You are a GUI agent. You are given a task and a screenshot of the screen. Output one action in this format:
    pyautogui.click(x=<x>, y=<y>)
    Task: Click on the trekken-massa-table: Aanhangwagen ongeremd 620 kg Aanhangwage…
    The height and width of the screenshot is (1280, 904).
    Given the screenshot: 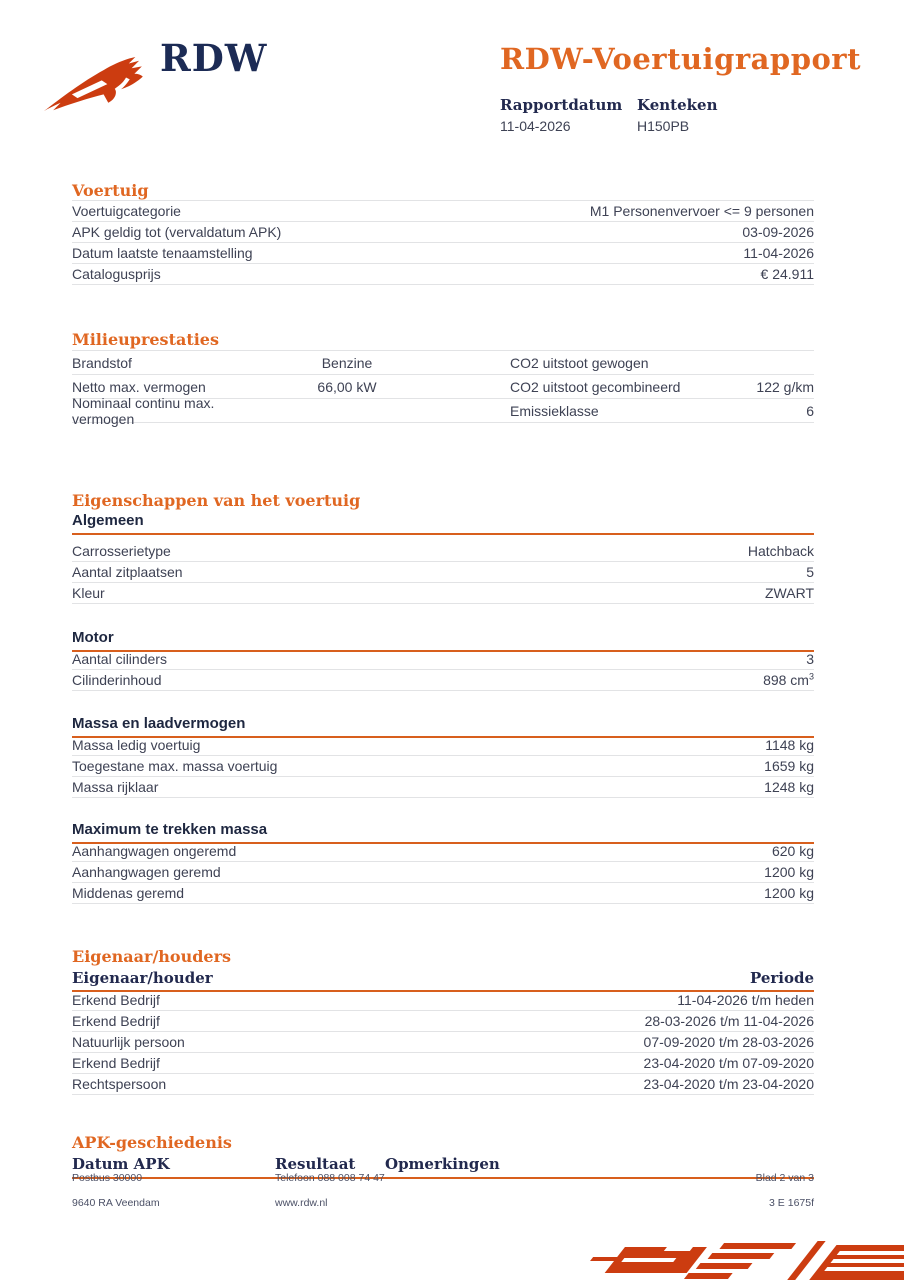 What is the action you would take?
    pyautogui.click(x=443, y=872)
    